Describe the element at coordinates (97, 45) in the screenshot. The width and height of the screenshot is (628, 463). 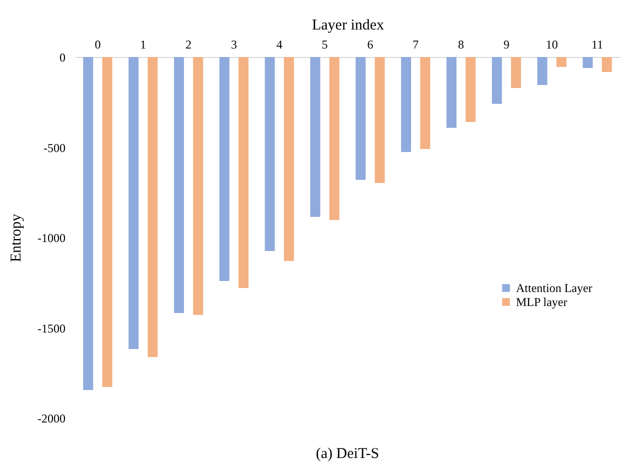
I see `x-tick-label: 0` at that location.